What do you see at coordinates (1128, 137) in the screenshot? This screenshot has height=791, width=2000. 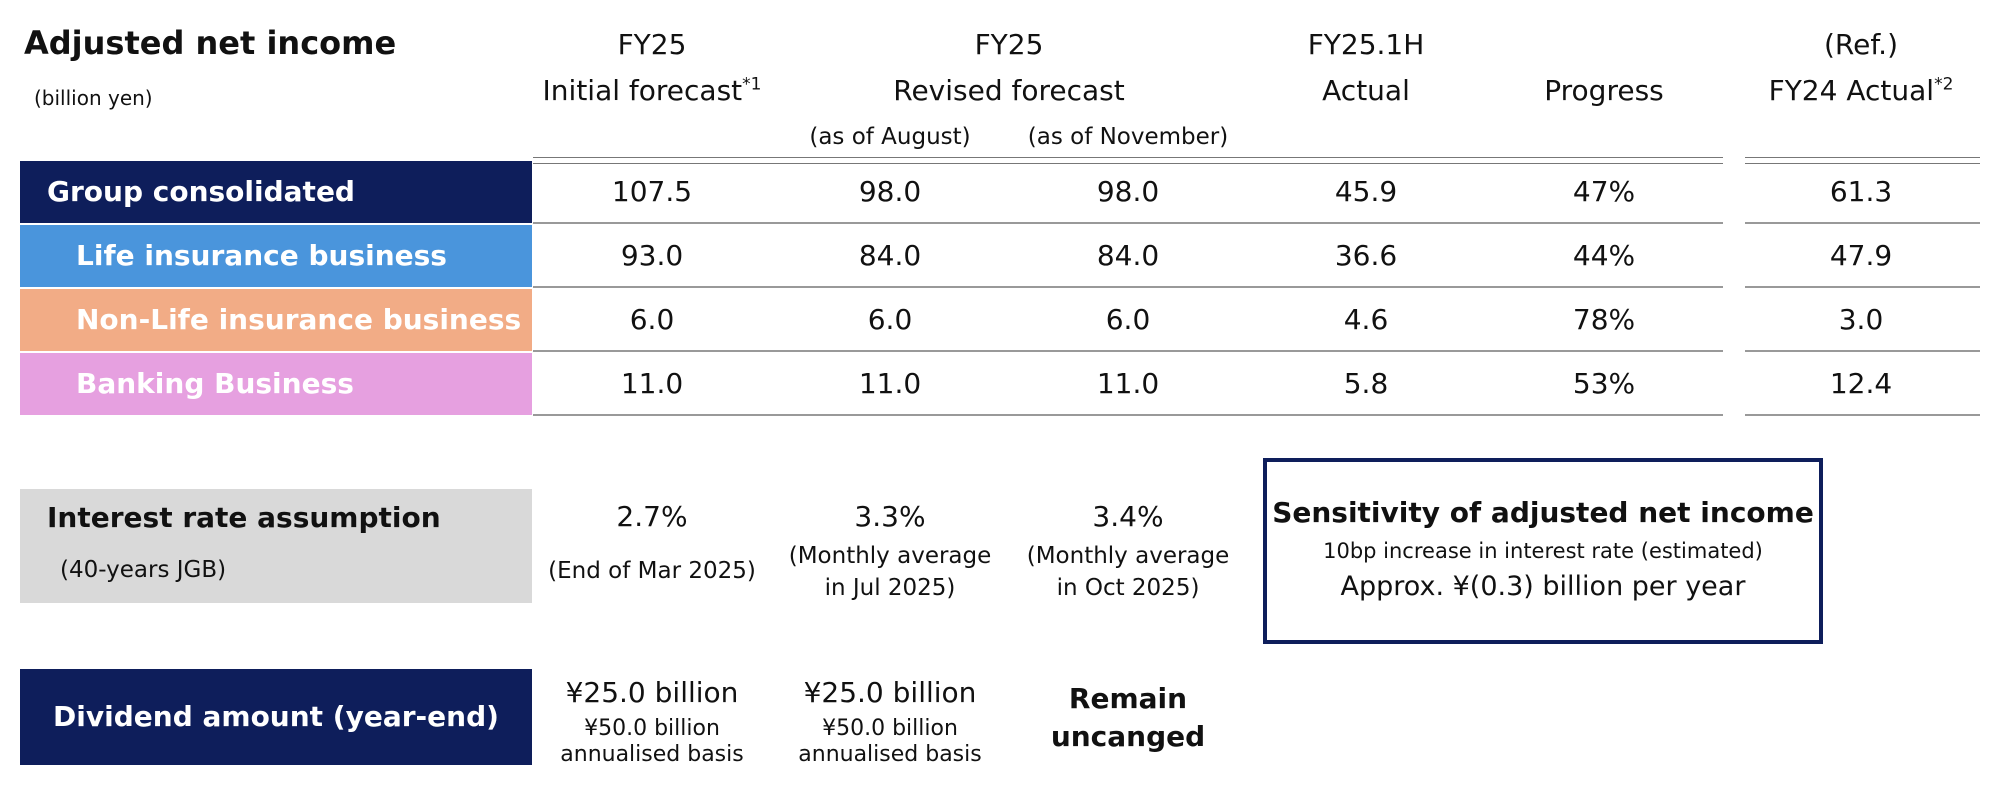 I see `col-revised-nov: (as of November)` at bounding box center [1128, 137].